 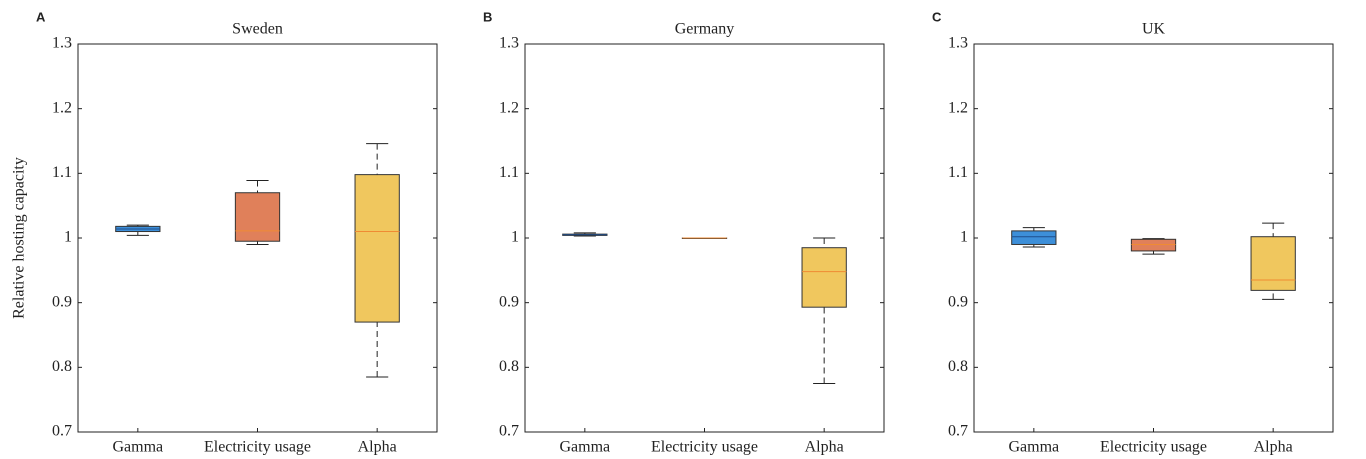 What do you see at coordinates (487, 16) in the screenshot?
I see `panel-label: B` at bounding box center [487, 16].